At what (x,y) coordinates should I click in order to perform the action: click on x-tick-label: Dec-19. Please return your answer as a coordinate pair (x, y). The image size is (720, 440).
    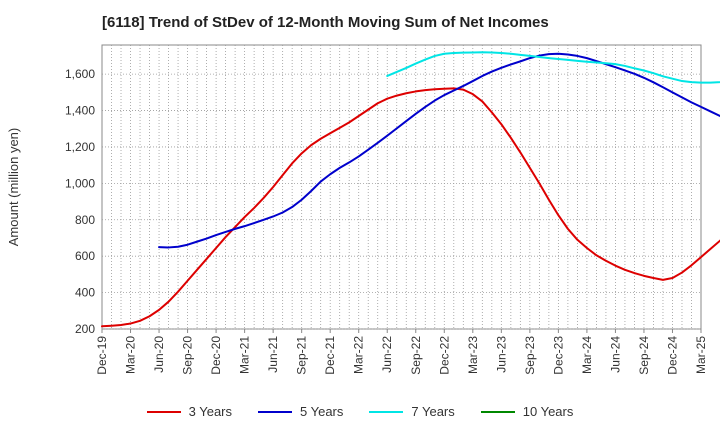
    Looking at the image, I should click on (102, 355).